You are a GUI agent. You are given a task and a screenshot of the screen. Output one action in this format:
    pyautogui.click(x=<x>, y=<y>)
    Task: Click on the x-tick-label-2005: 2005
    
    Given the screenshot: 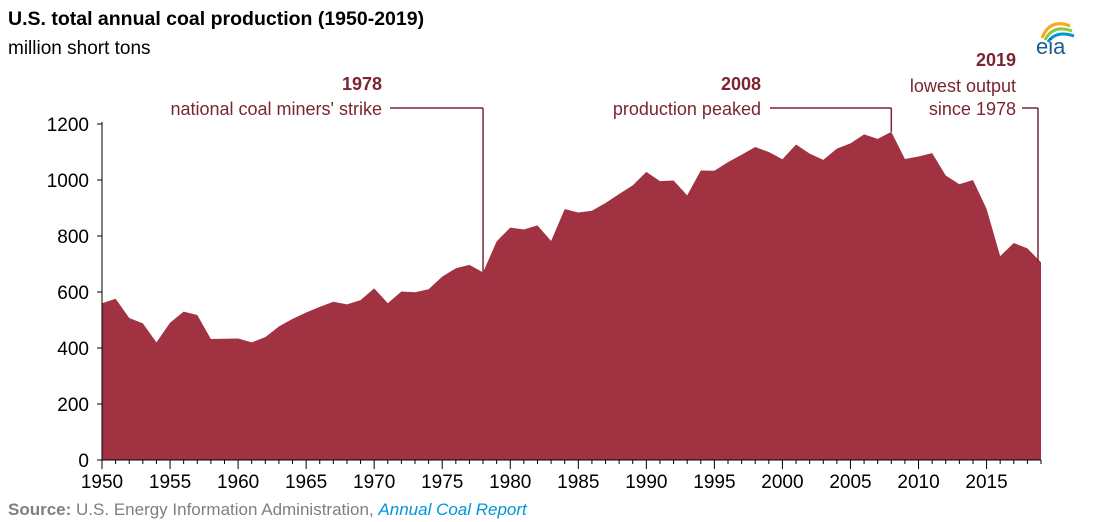 What is the action you would take?
    pyautogui.click(x=850, y=482)
    